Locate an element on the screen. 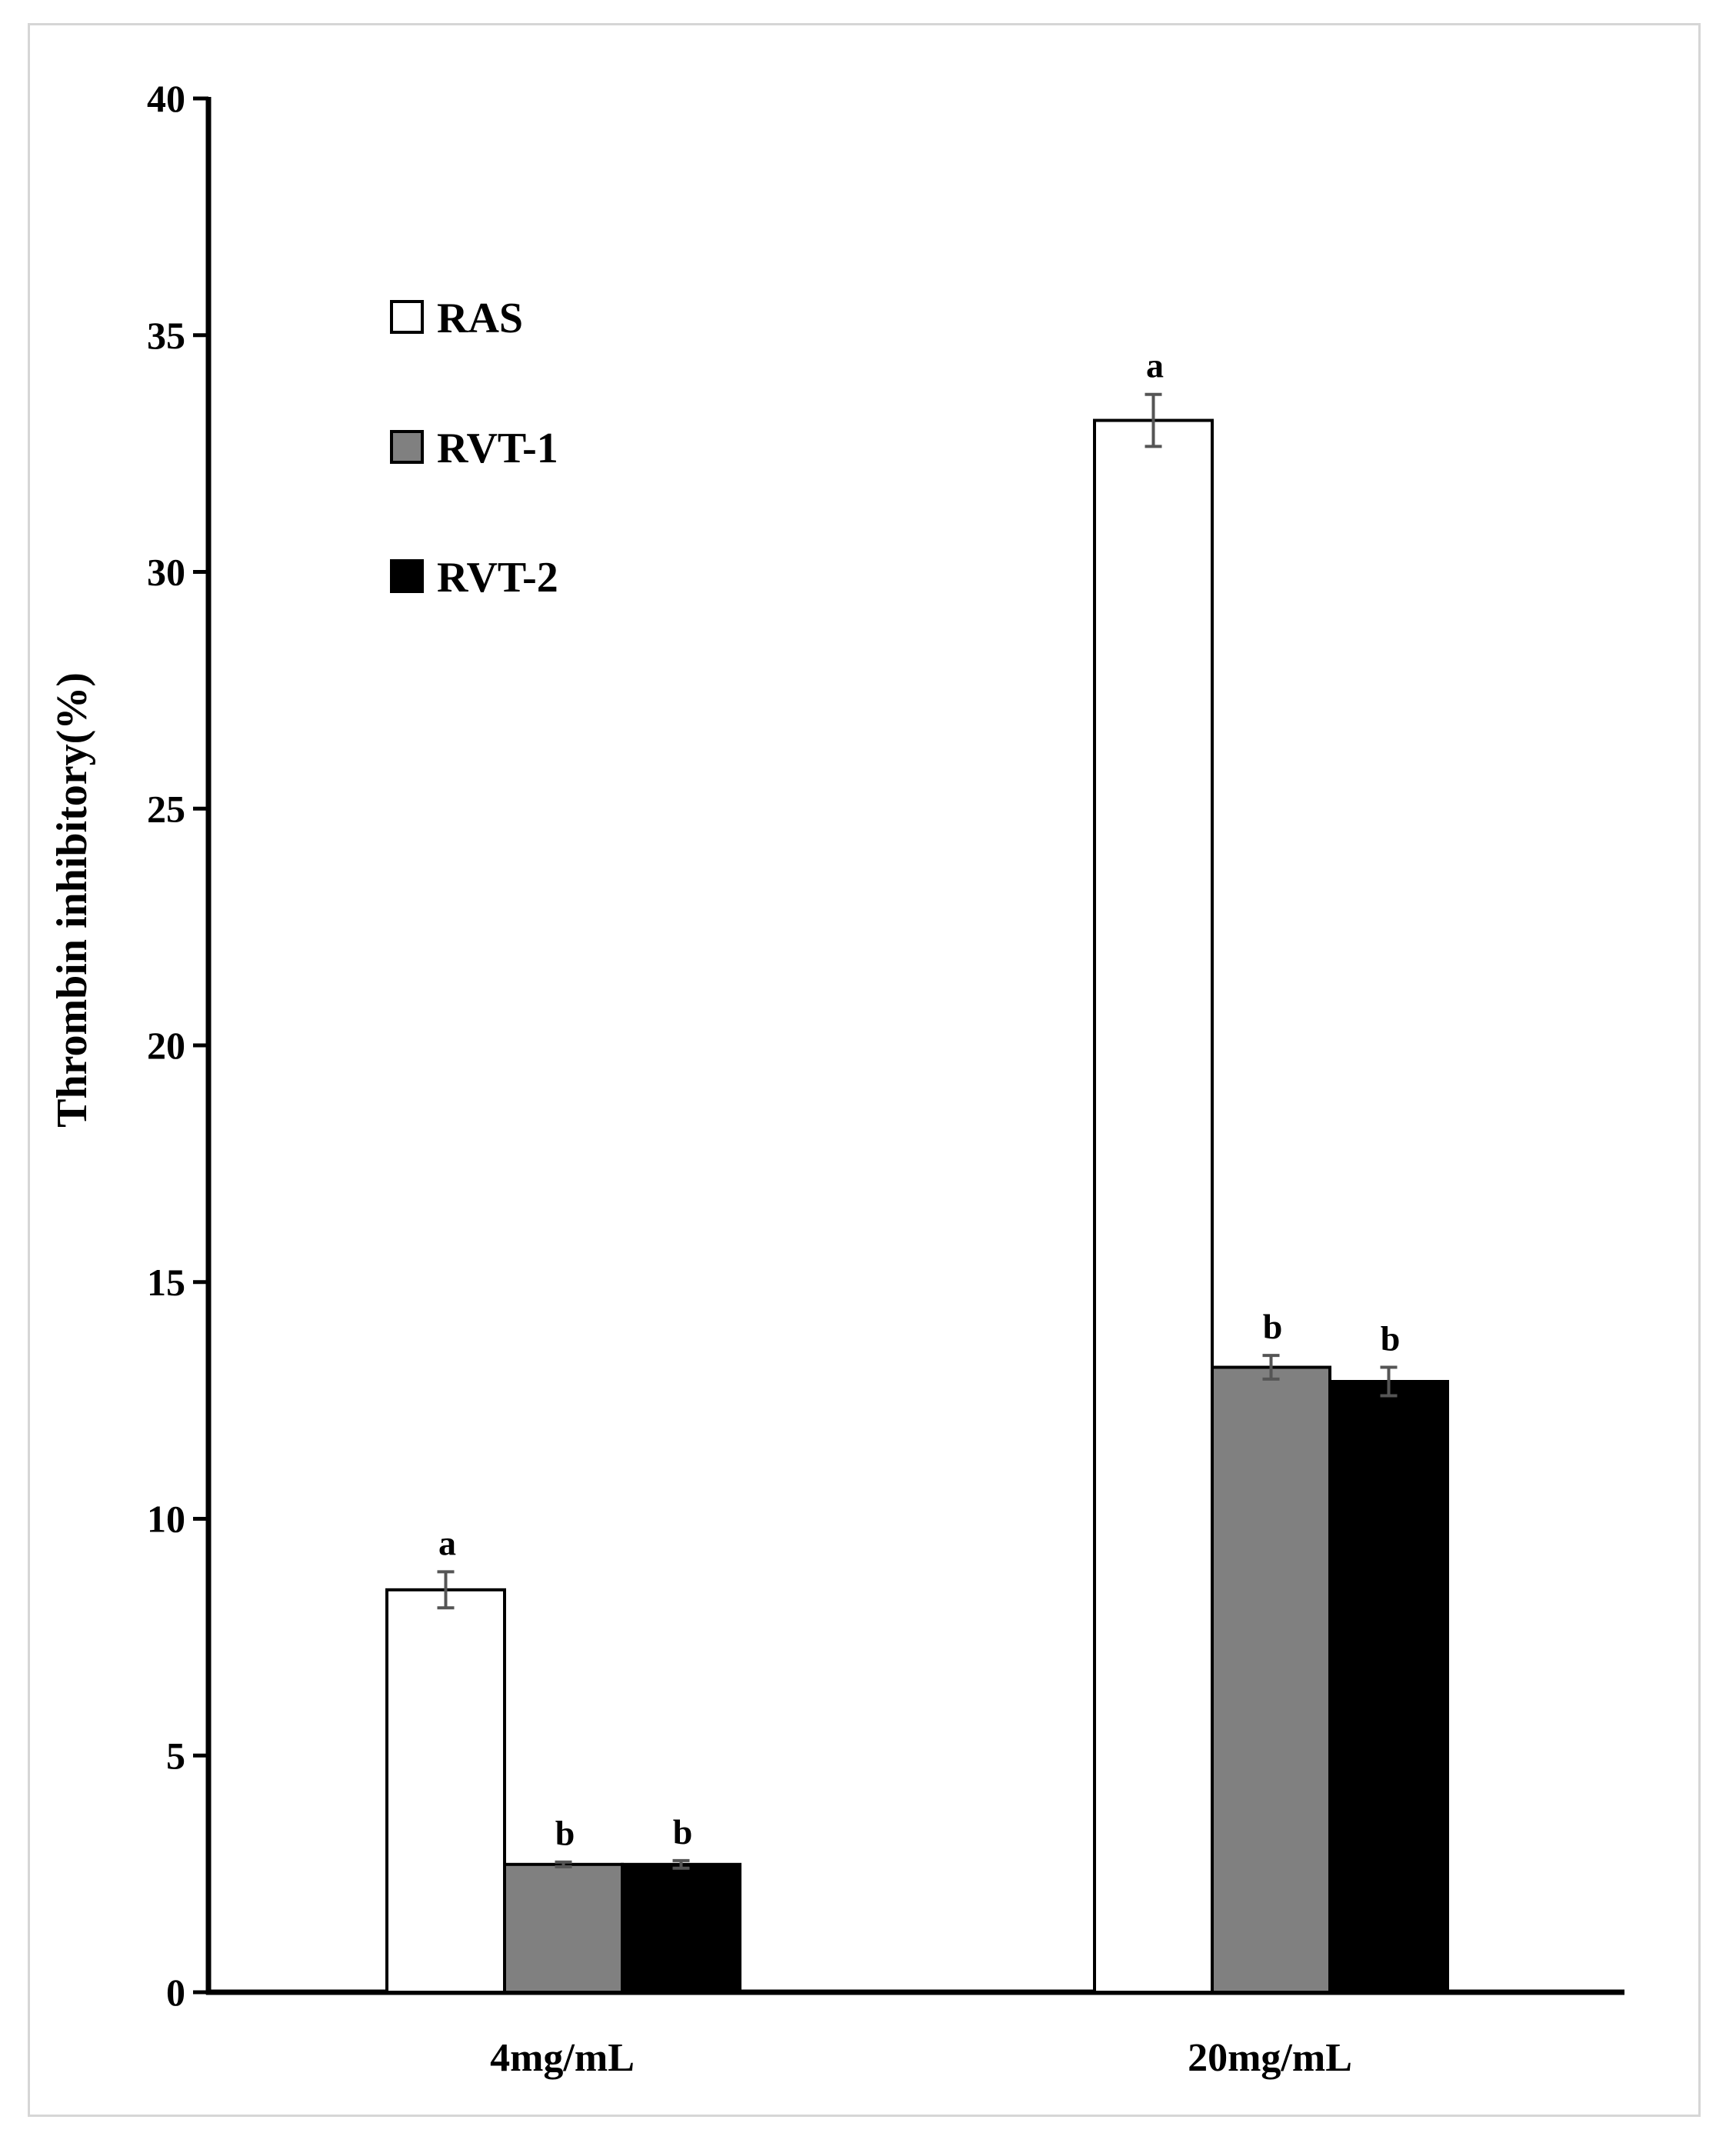 This screenshot has width=1736, height=2143. legend-label-rvt-1: RVT-1 is located at coordinates (497, 448).